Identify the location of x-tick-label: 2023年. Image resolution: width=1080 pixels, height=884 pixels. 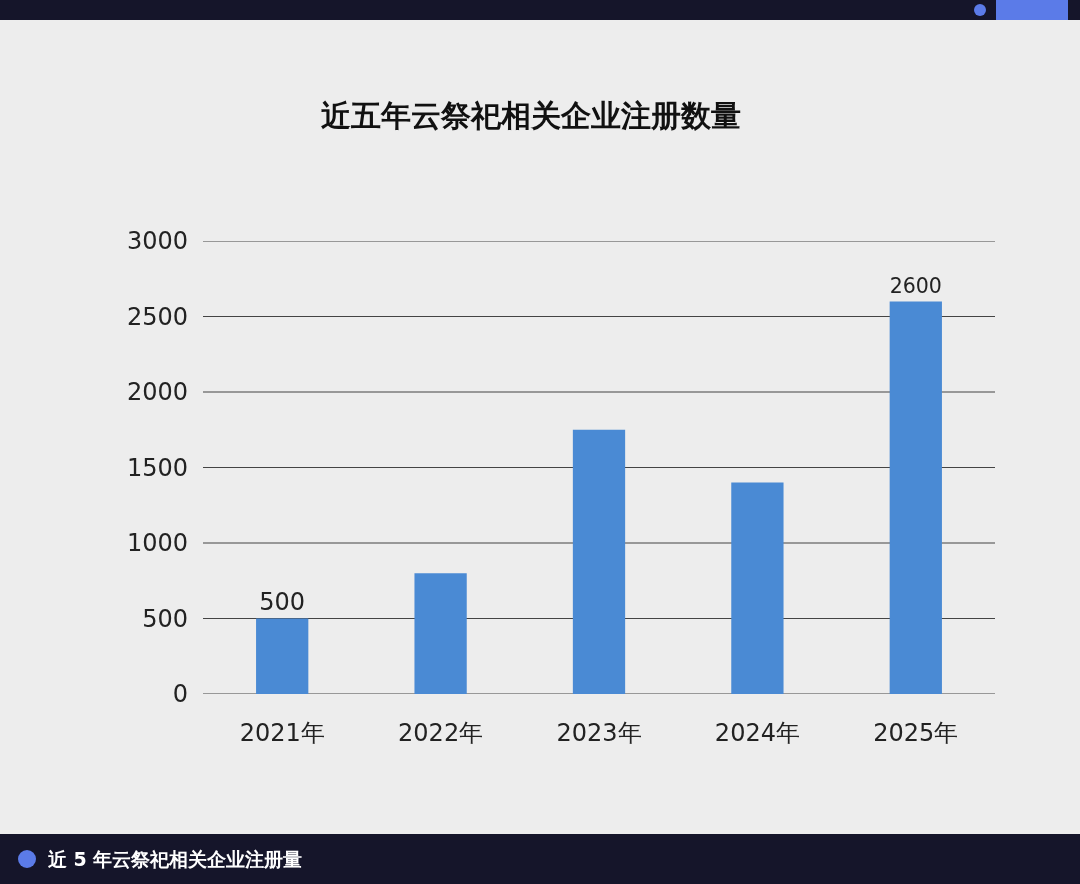
(599, 733).